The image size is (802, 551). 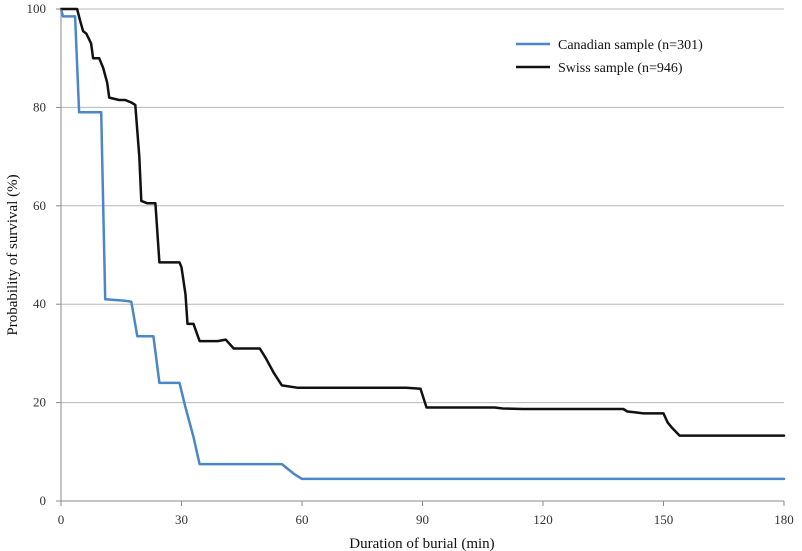 What do you see at coordinates (620, 68) in the screenshot?
I see `legend-label-swiss: Swiss sample (n=946)` at bounding box center [620, 68].